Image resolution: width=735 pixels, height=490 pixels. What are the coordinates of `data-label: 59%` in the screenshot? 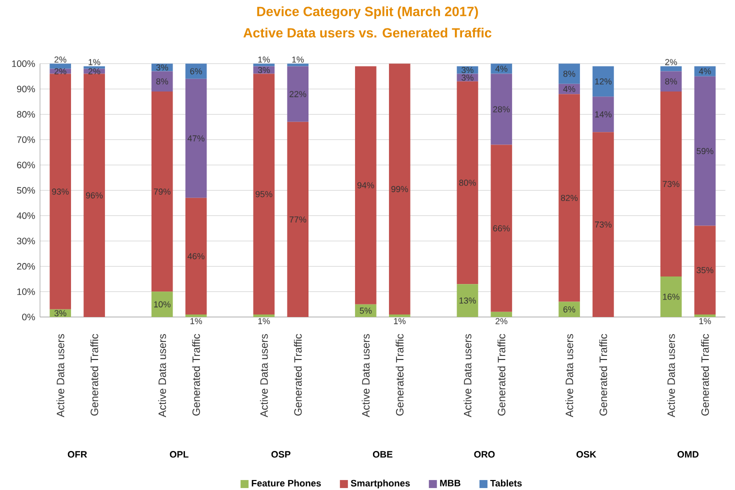 It's located at (705, 151).